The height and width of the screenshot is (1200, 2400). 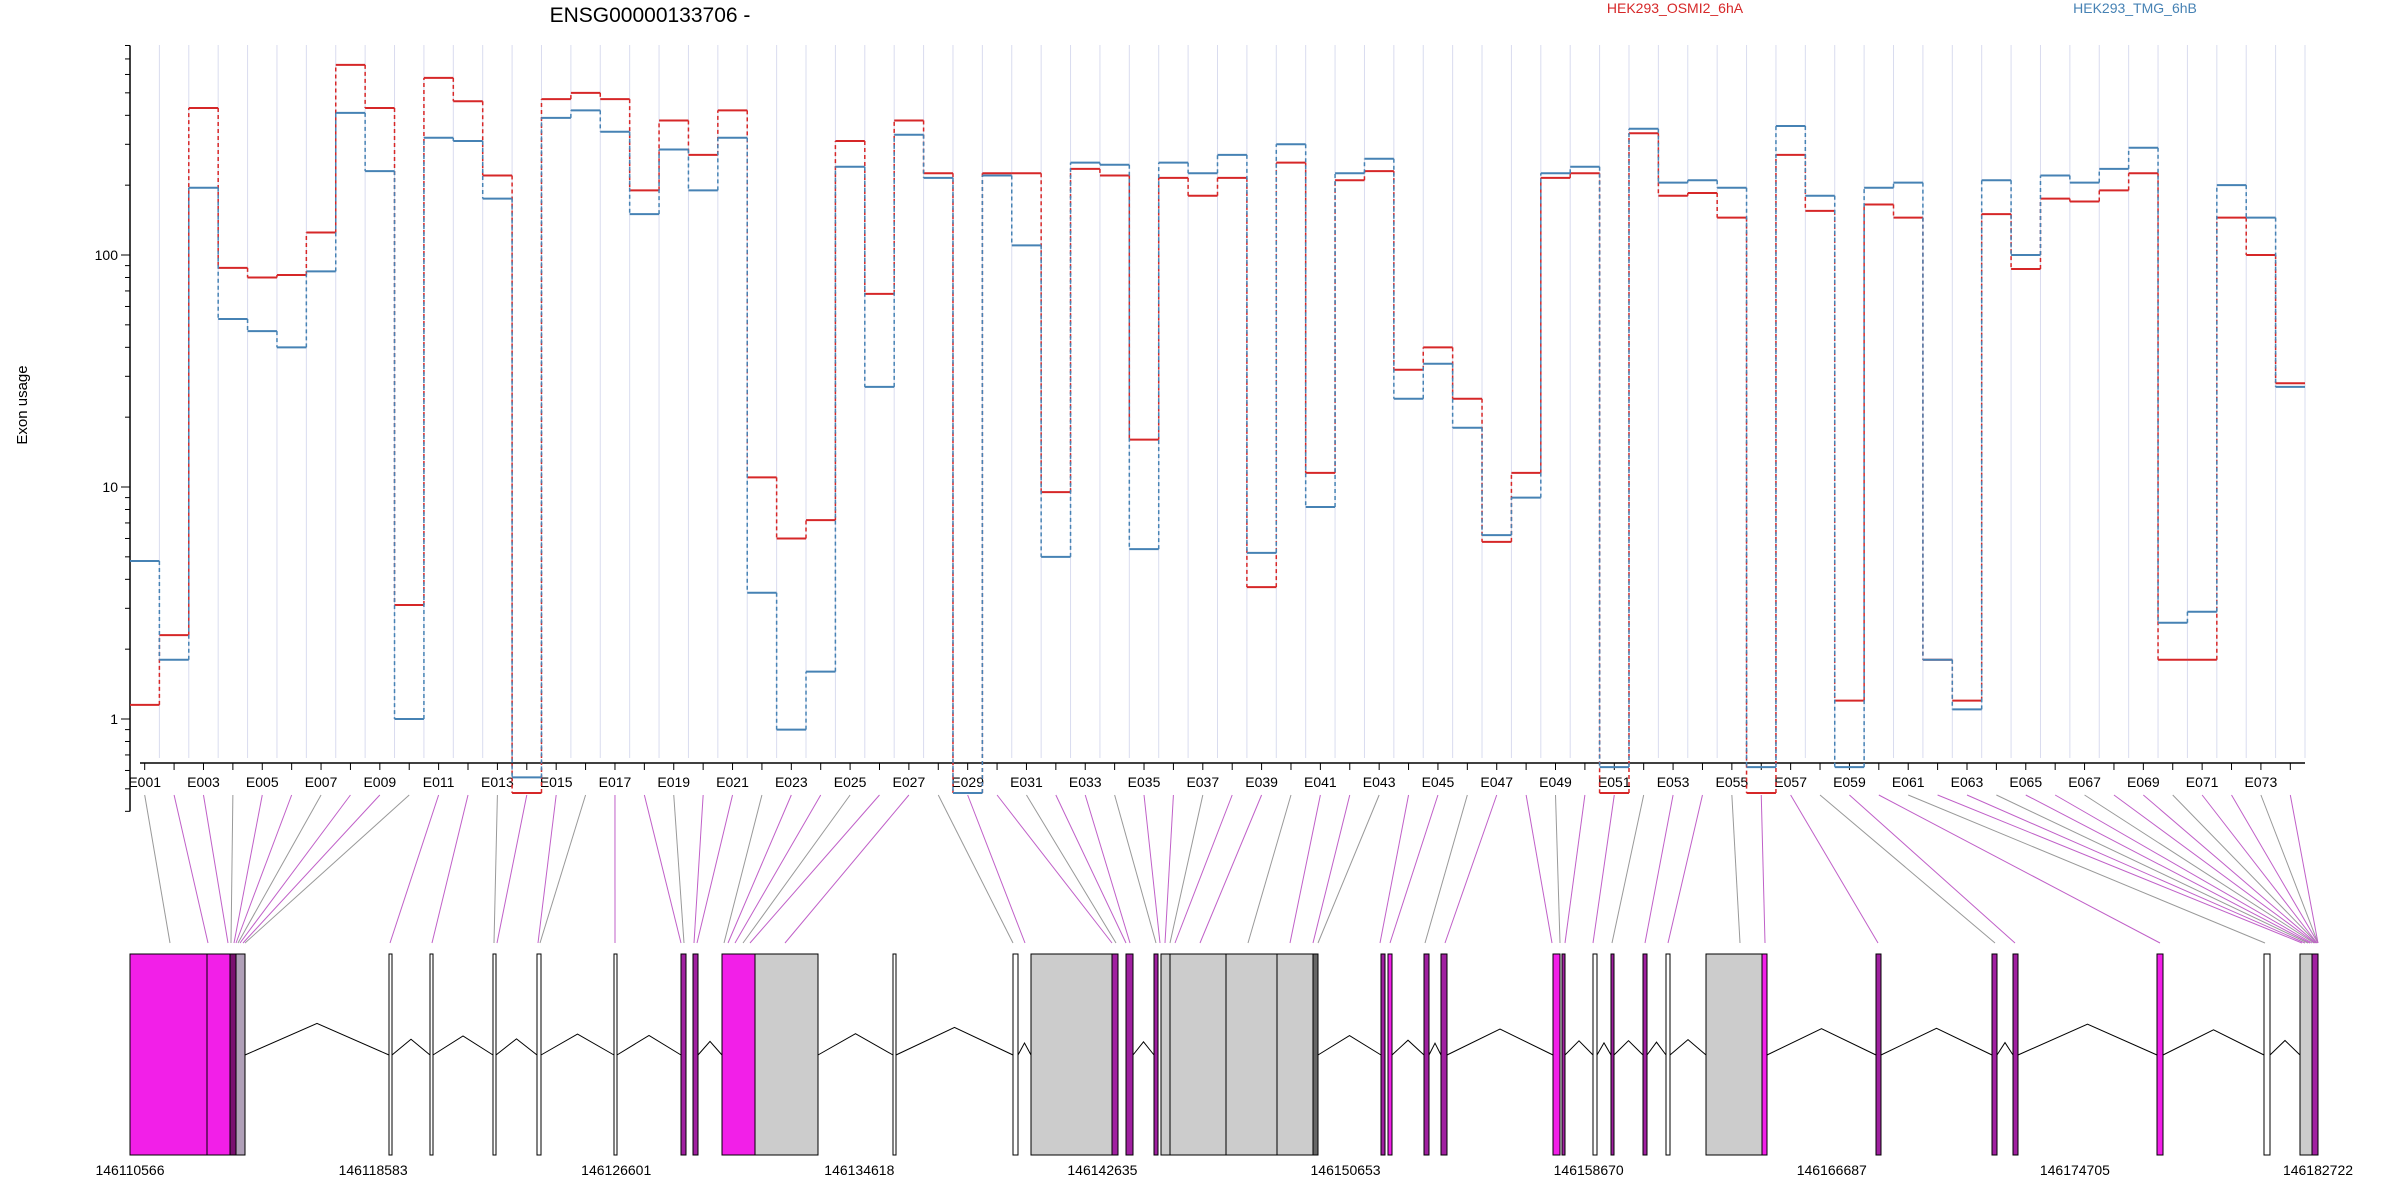 What do you see at coordinates (1675, 8) in the screenshot?
I see `legend-series-1: HEK293_OSMI2_6hA` at bounding box center [1675, 8].